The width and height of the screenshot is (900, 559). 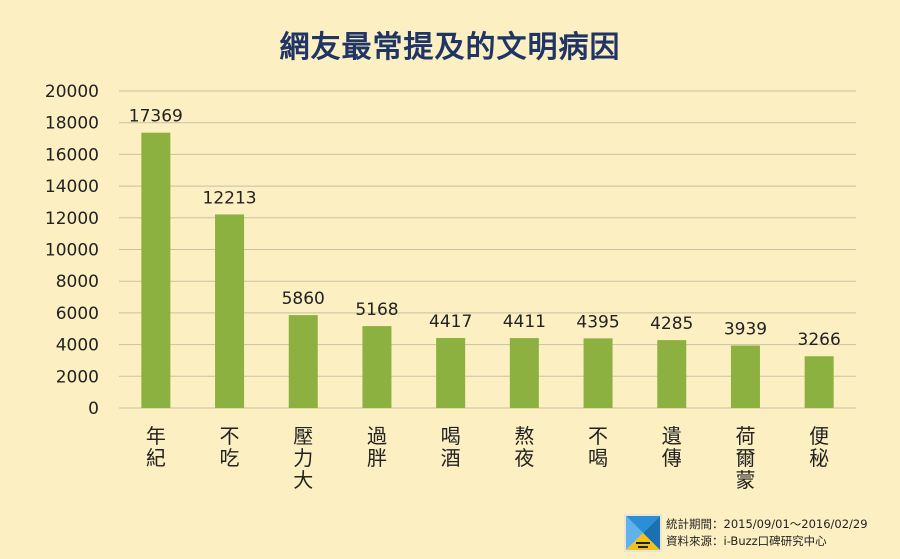 I want to click on bar-熬夜, so click(x=524, y=373).